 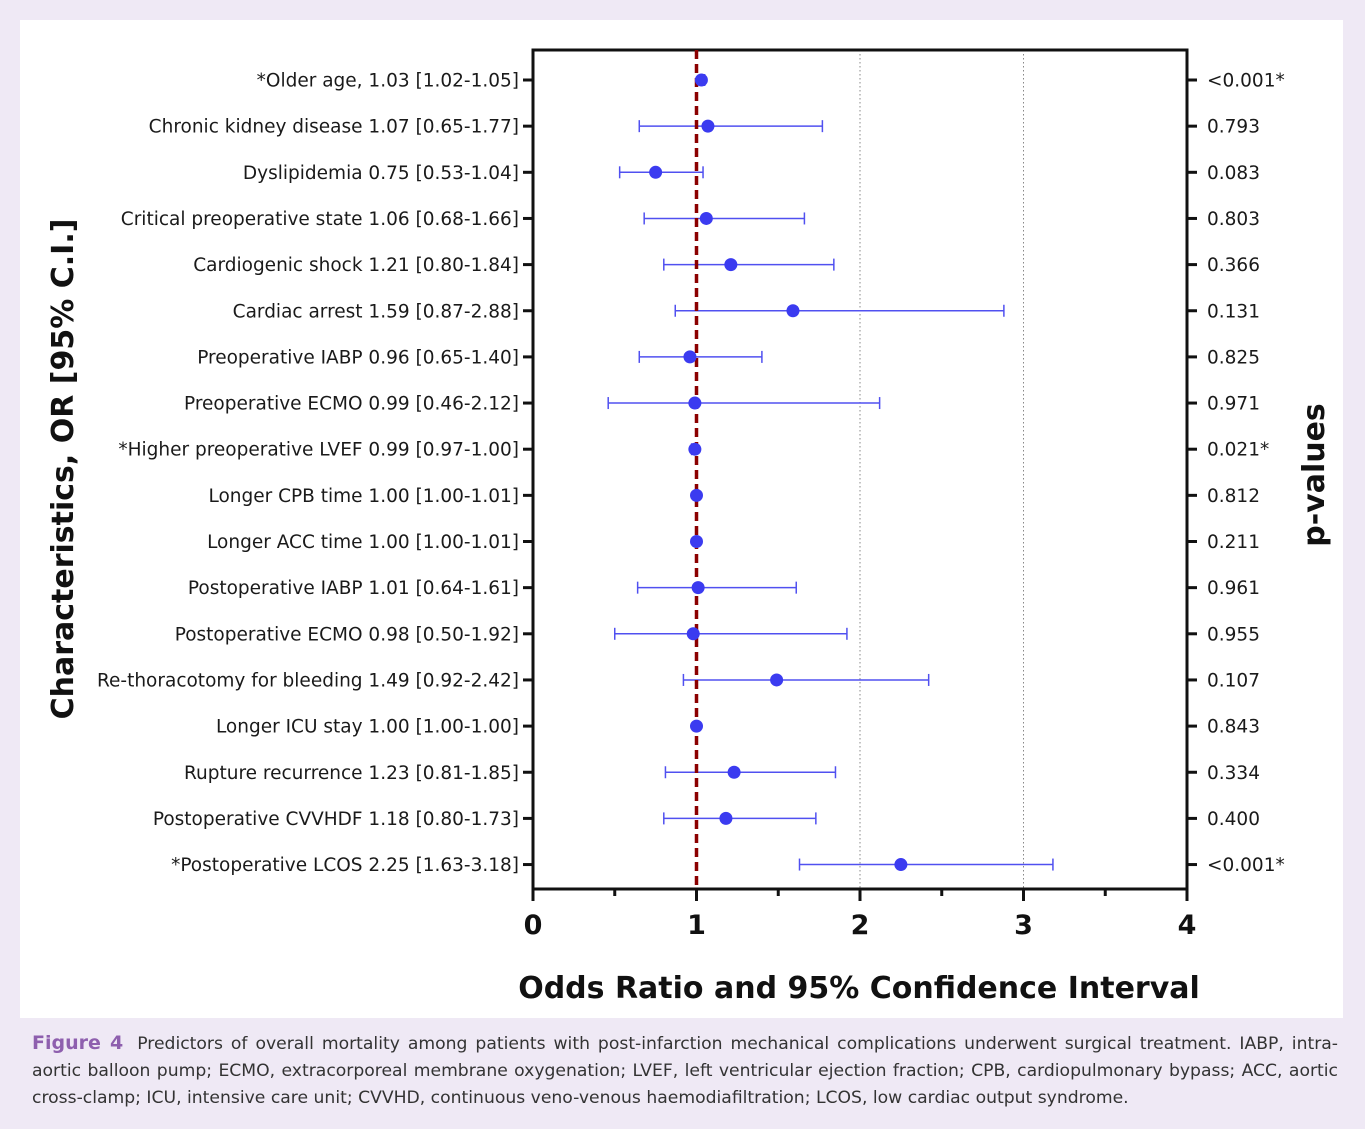 I want to click on x-tick-label: 1, so click(x=696, y=925).